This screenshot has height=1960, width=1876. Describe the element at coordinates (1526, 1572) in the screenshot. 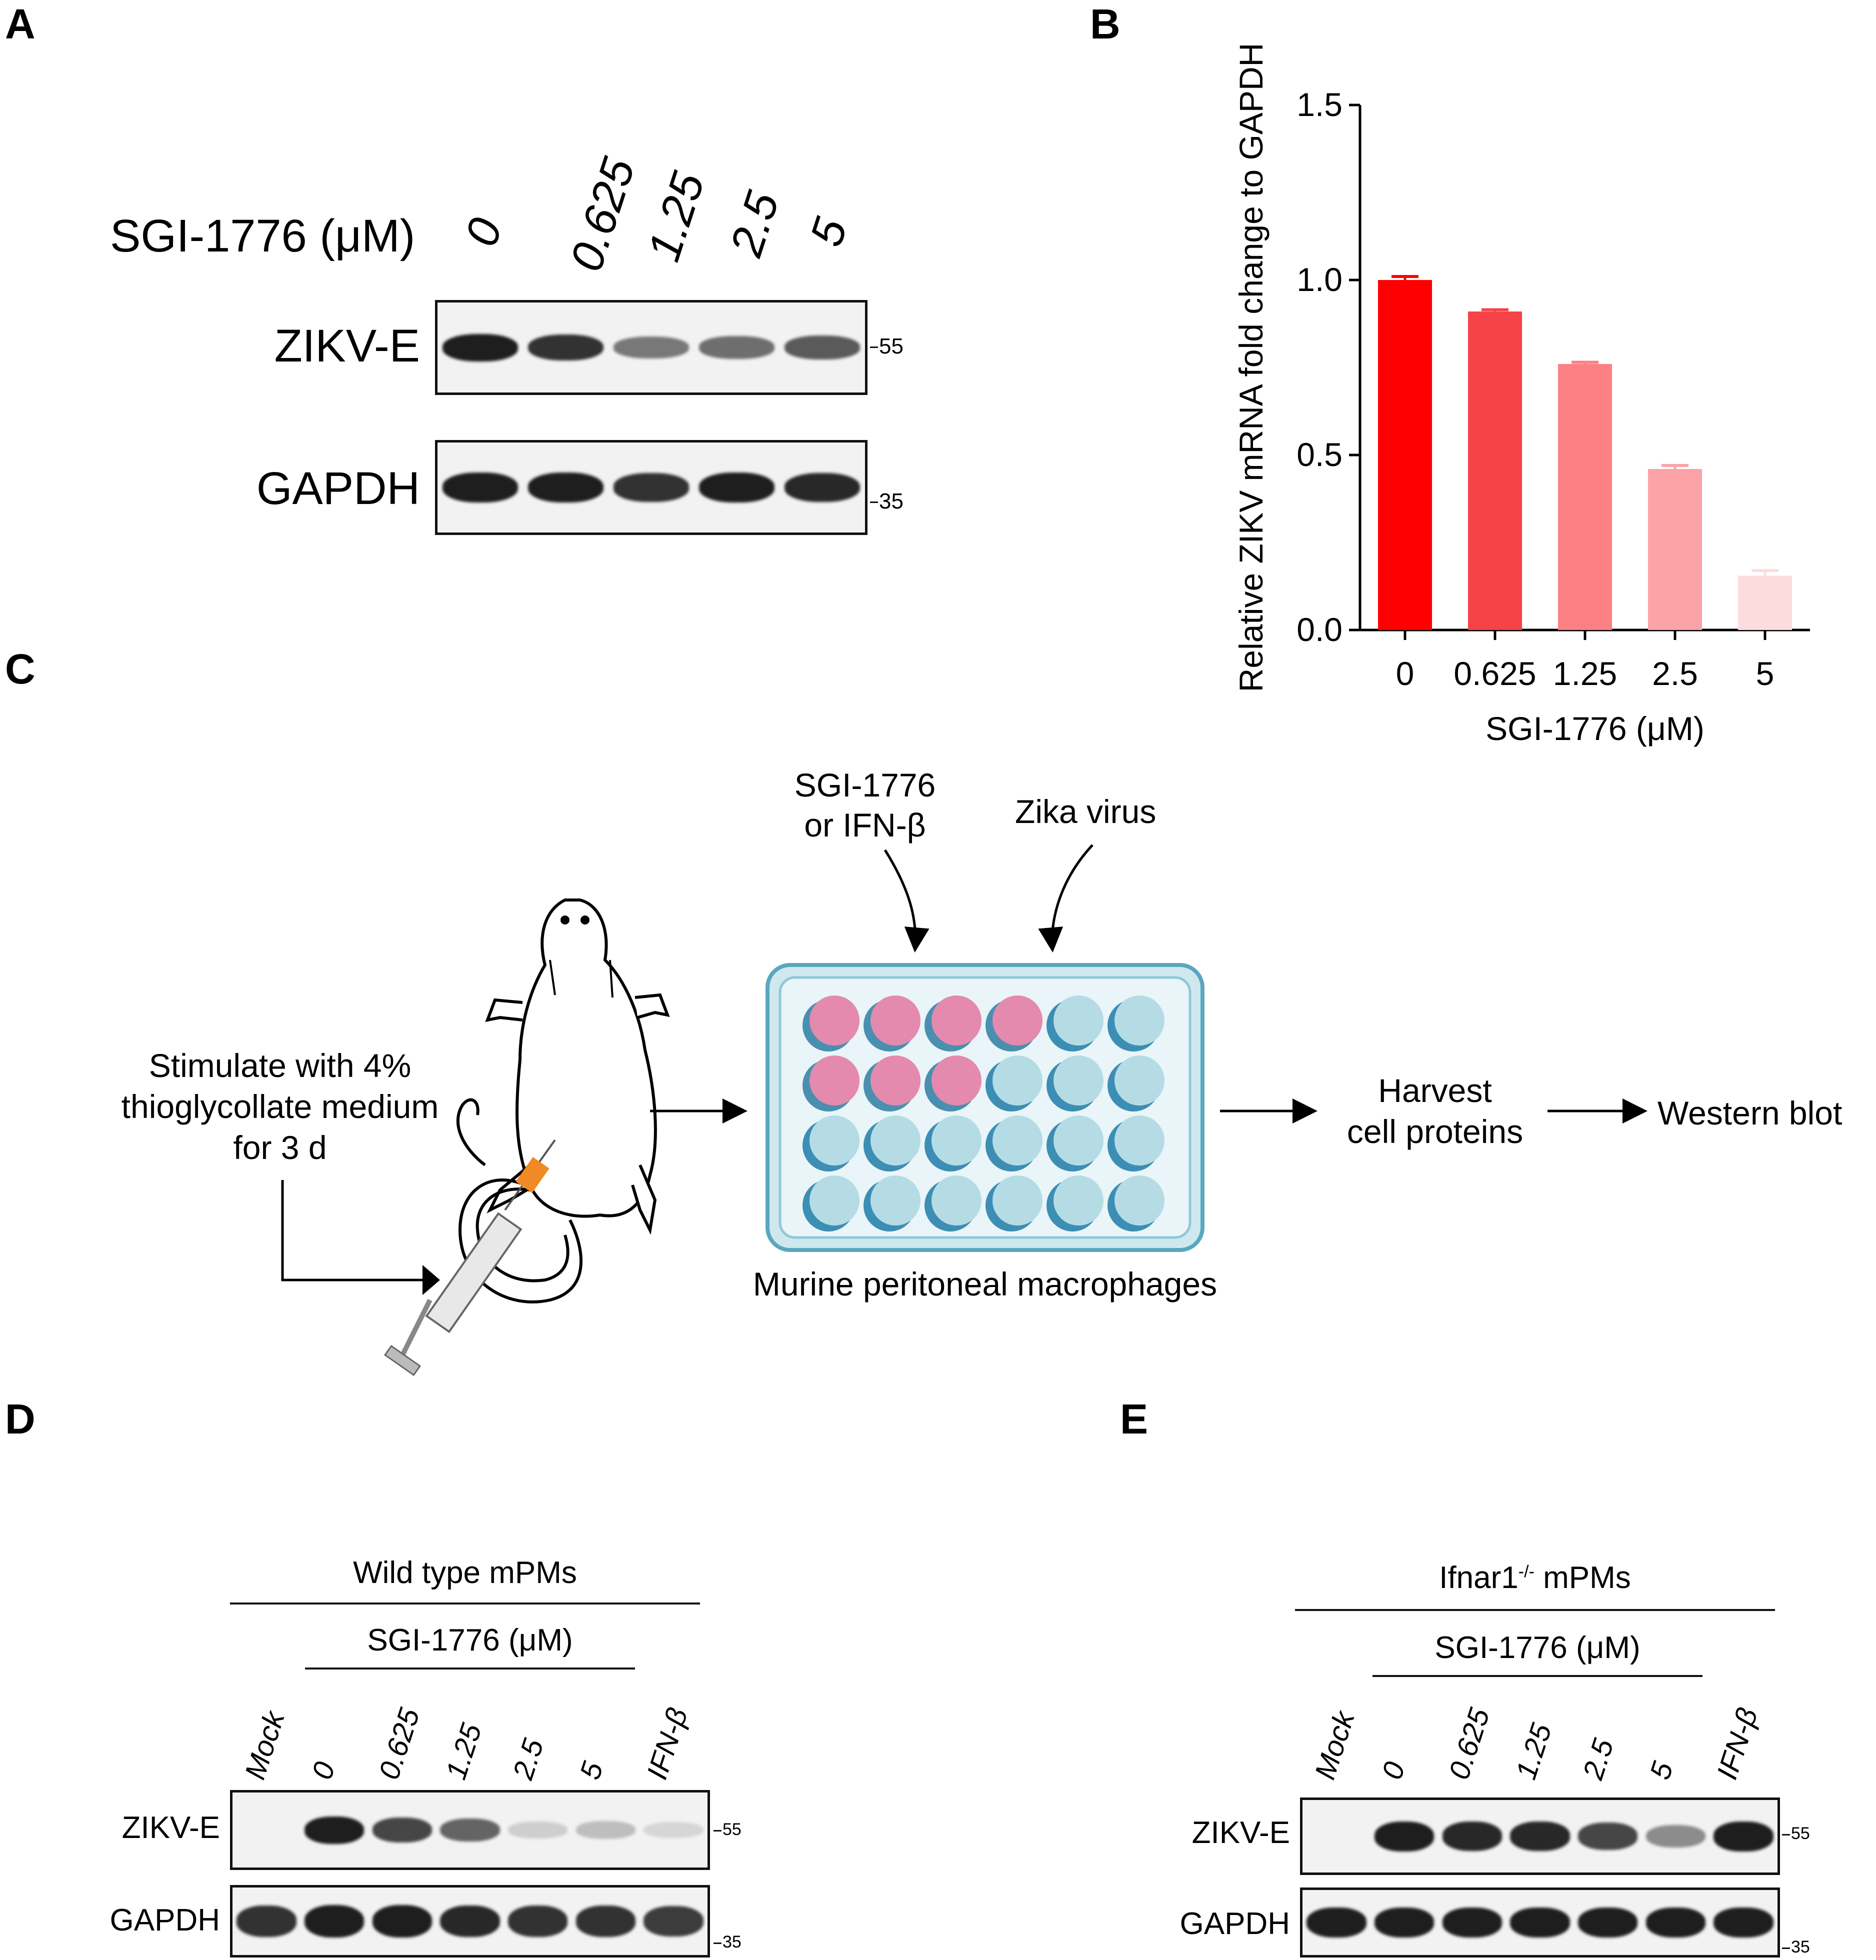

I see `group-sup-e: -/-` at that location.